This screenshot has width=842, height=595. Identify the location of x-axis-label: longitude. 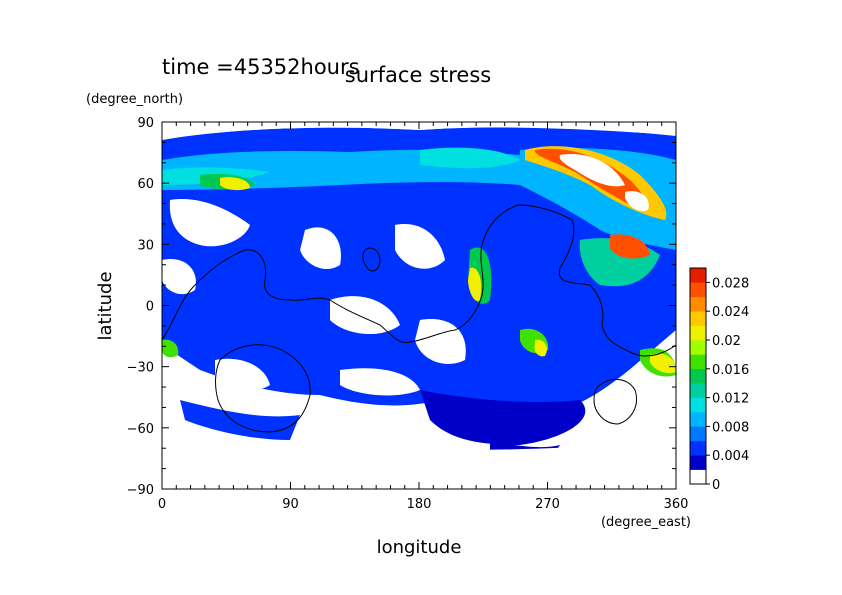
(419, 547).